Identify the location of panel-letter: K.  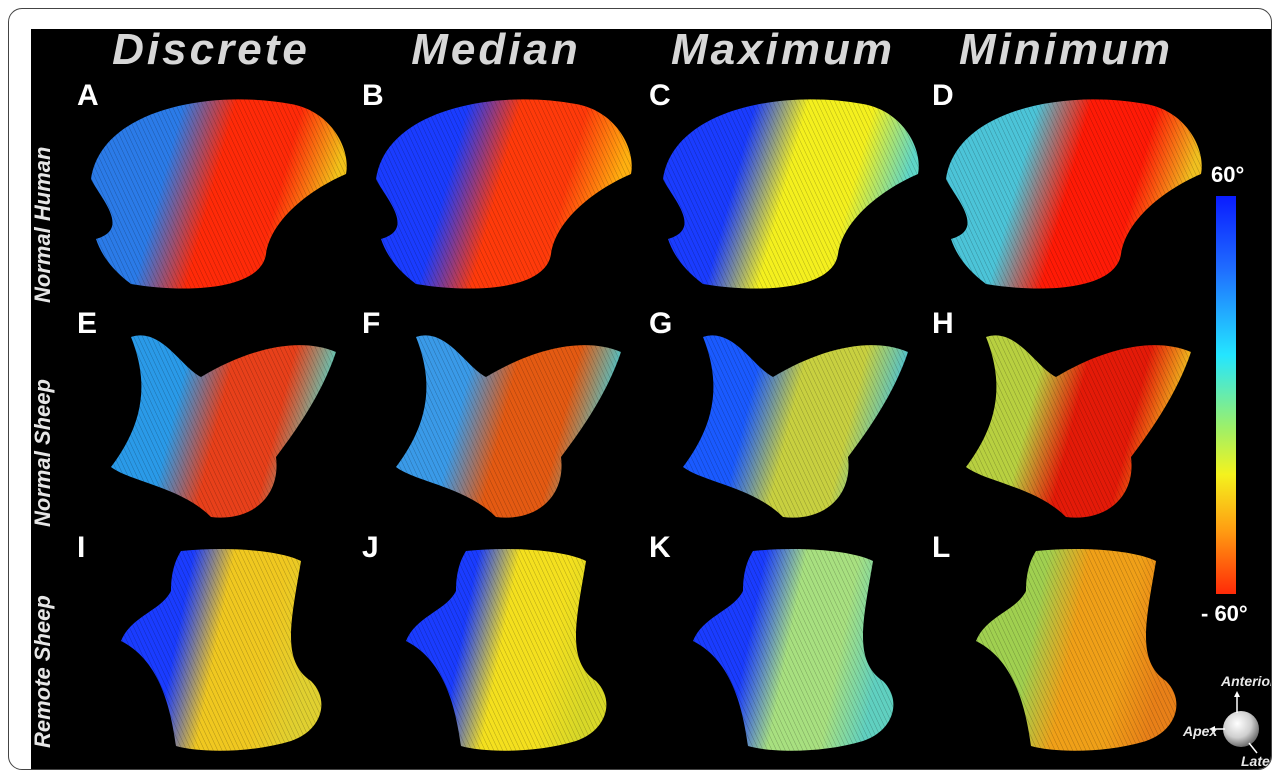
(660, 547).